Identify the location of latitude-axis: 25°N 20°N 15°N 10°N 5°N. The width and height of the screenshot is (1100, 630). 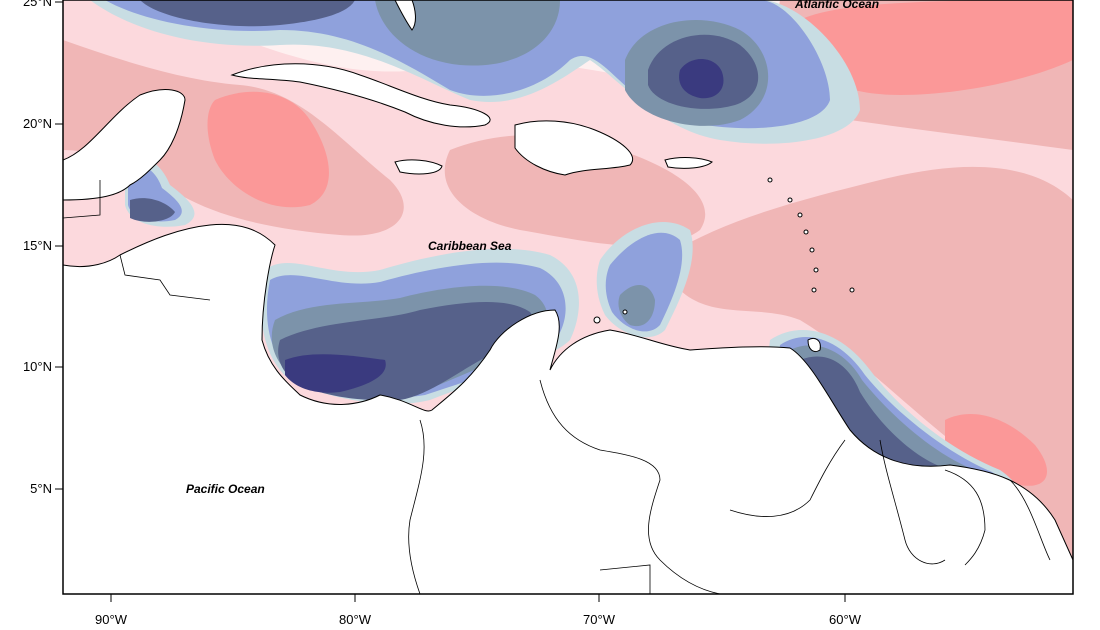
(43, 248).